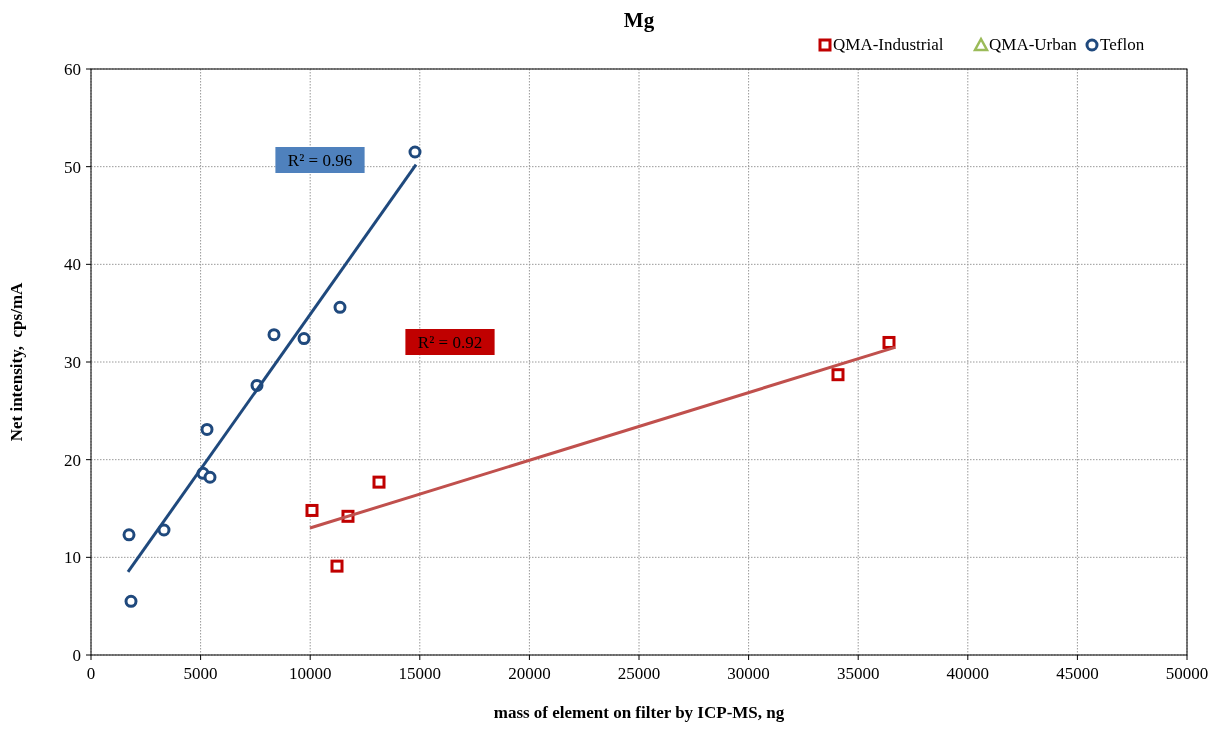 This screenshot has height=734, width=1225. I want to click on y-tick-label: 60, so click(72, 69).